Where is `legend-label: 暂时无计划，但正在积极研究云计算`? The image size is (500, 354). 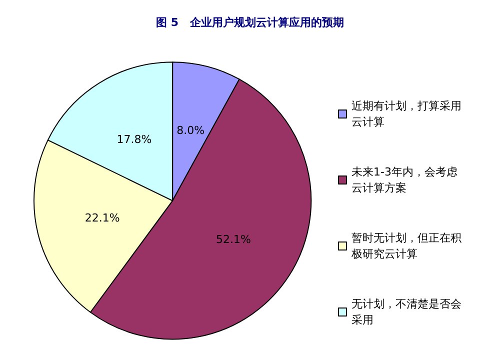
legend-label: 暂时无计划，但正在积极研究云计算 is located at coordinates (406, 246).